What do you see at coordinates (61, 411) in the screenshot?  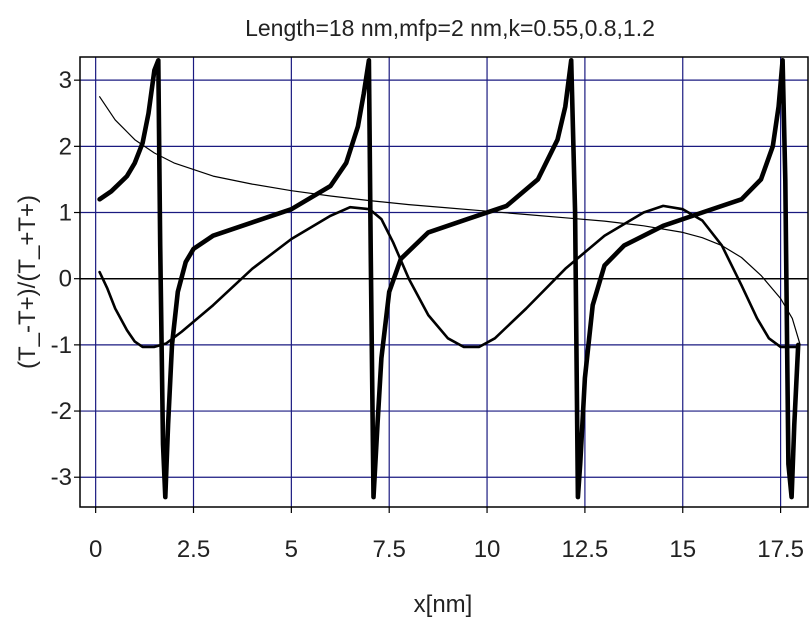 I see `y-tick-label: -2` at bounding box center [61, 411].